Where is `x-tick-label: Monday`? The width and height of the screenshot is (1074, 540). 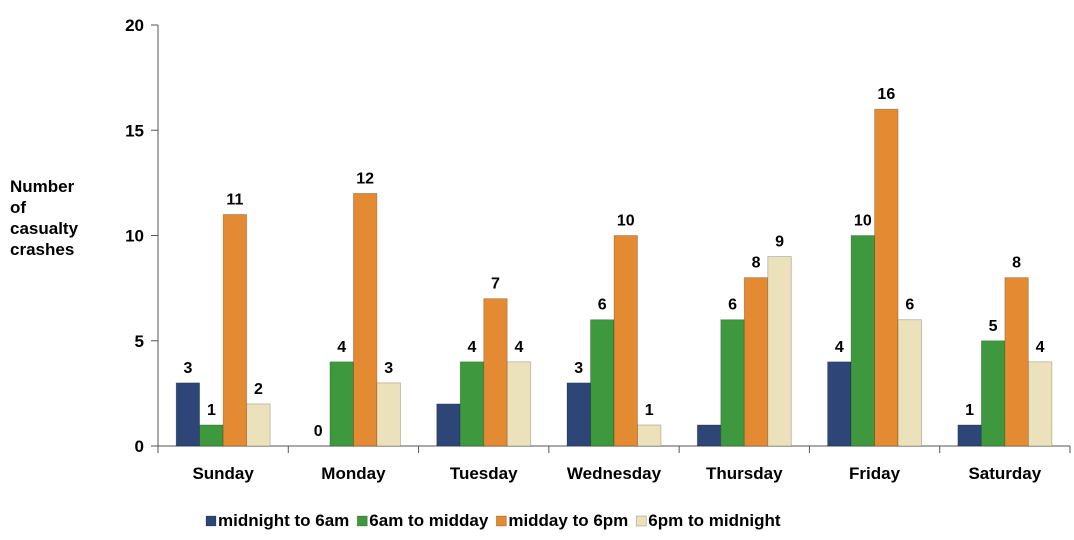
x-tick-label: Monday is located at coordinates (353, 473).